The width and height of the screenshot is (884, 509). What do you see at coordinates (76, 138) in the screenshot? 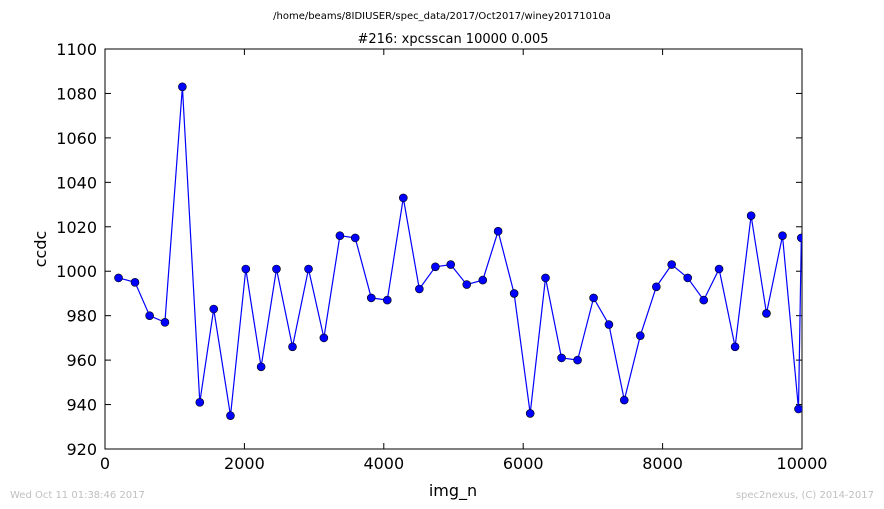
I see `y-tick-label: 1060` at bounding box center [76, 138].